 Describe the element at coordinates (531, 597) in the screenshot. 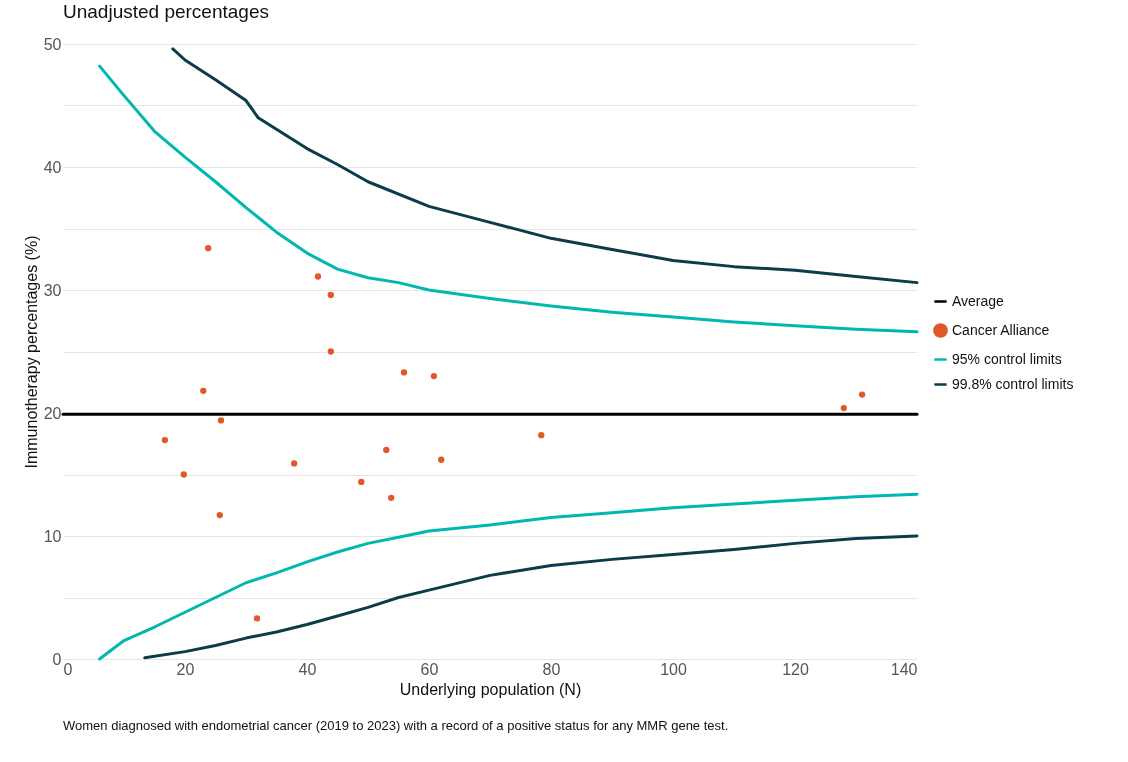

I see `line-series` at that location.